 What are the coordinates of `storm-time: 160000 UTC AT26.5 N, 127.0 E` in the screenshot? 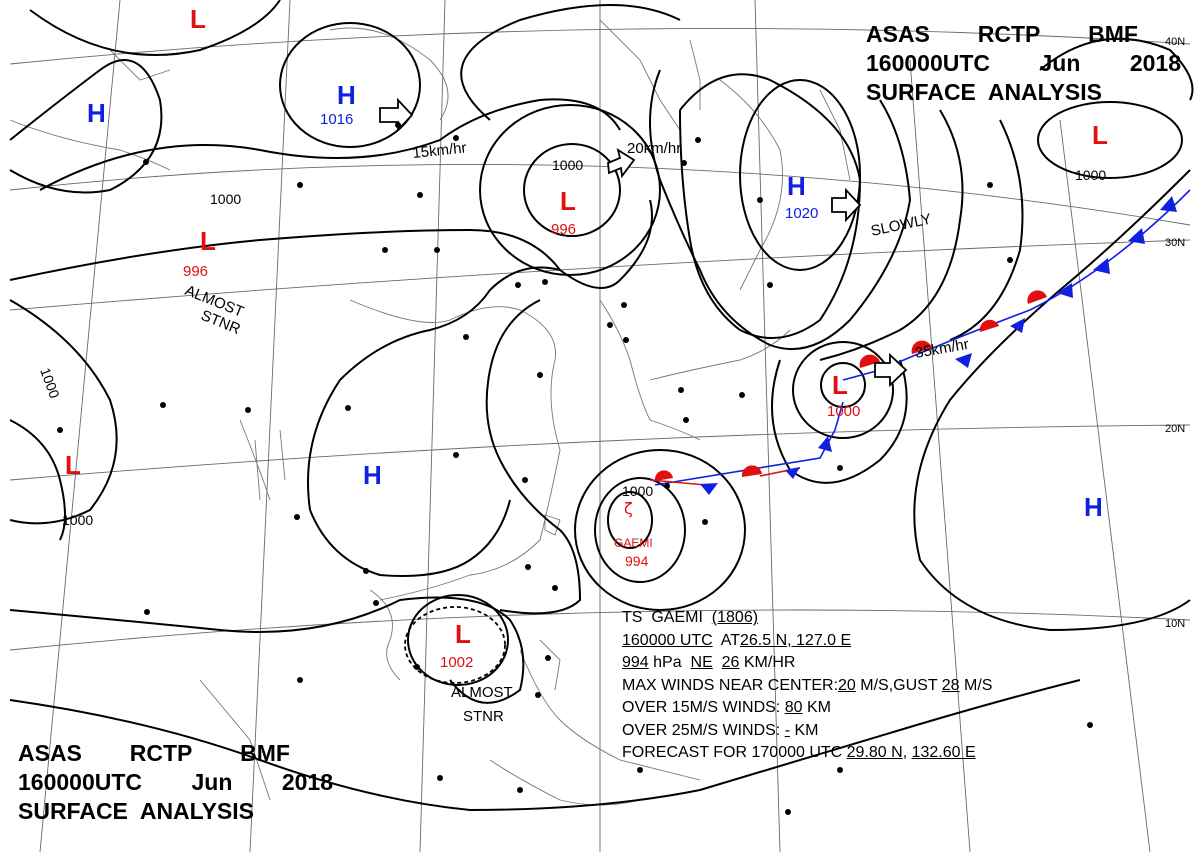 It's located at (857, 641).